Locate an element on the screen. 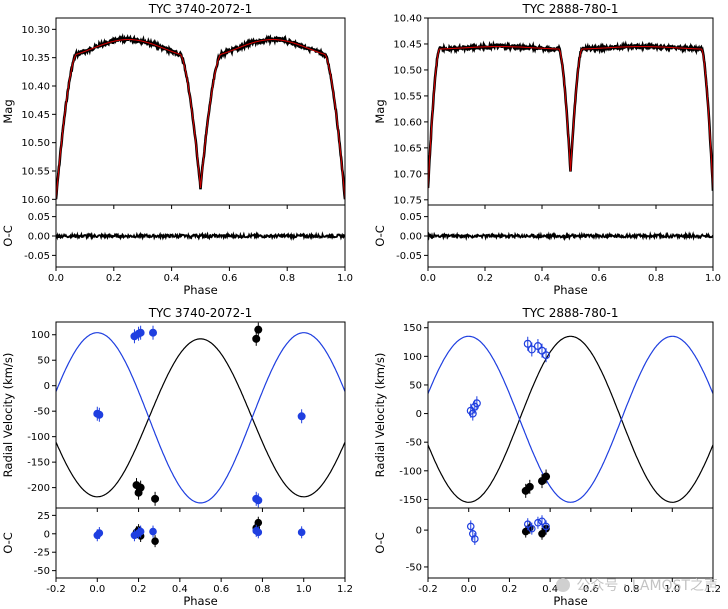 The width and height of the screenshot is (728, 609). x-tick-label: 1.2 is located at coordinates (345, 589).